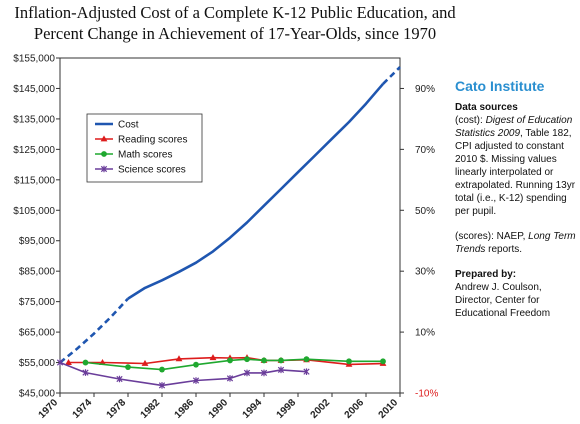 Image resolution: width=580 pixels, height=424 pixels. I want to click on x-tick-label: 2006, so click(355, 409).